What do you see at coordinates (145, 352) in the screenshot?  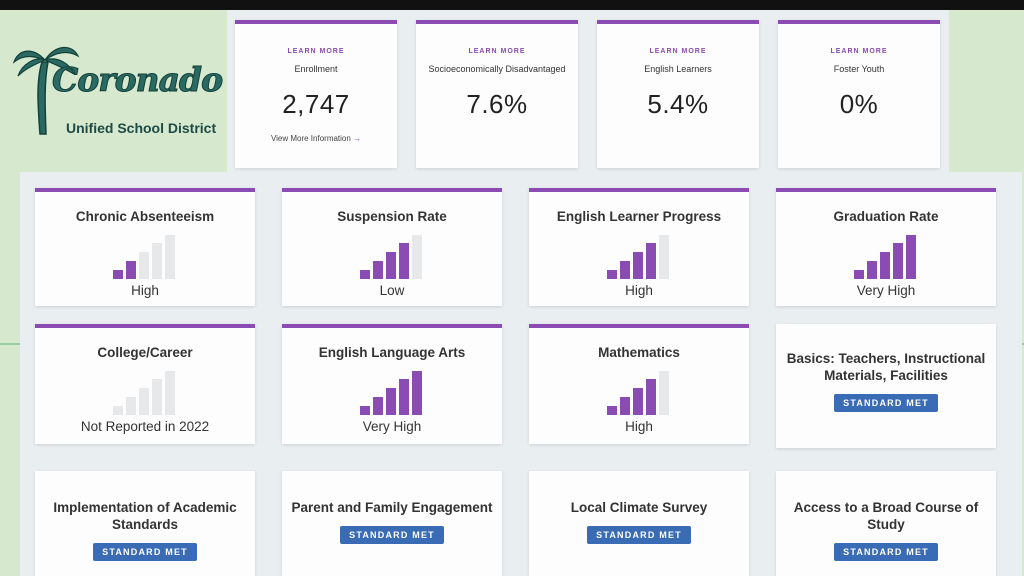 I see `indicator-title: College/Career` at bounding box center [145, 352].